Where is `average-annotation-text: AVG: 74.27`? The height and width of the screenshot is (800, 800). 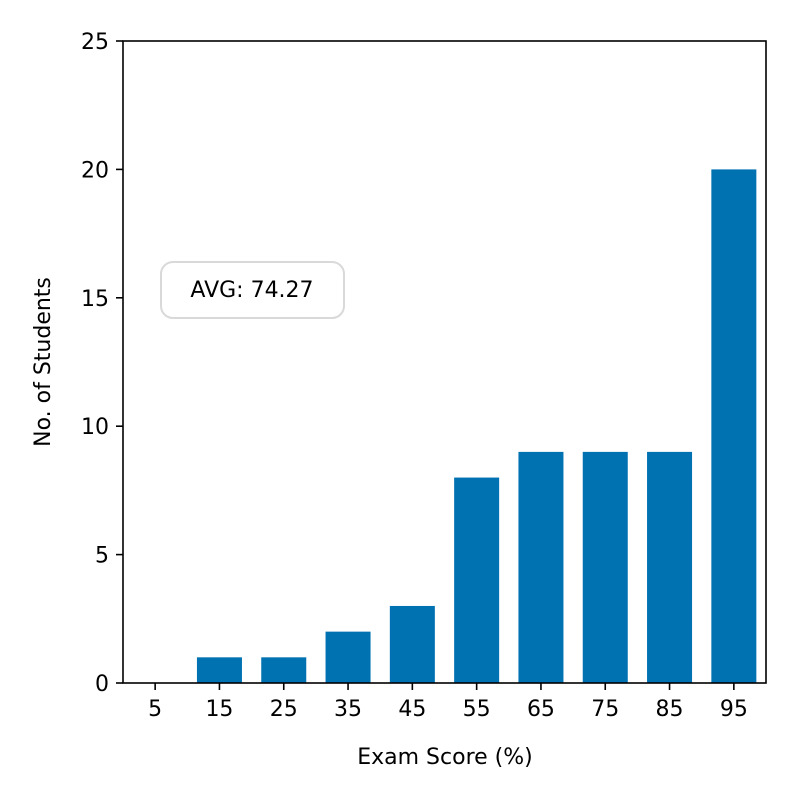 average-annotation-text: AVG: 74.27 is located at coordinates (251, 290).